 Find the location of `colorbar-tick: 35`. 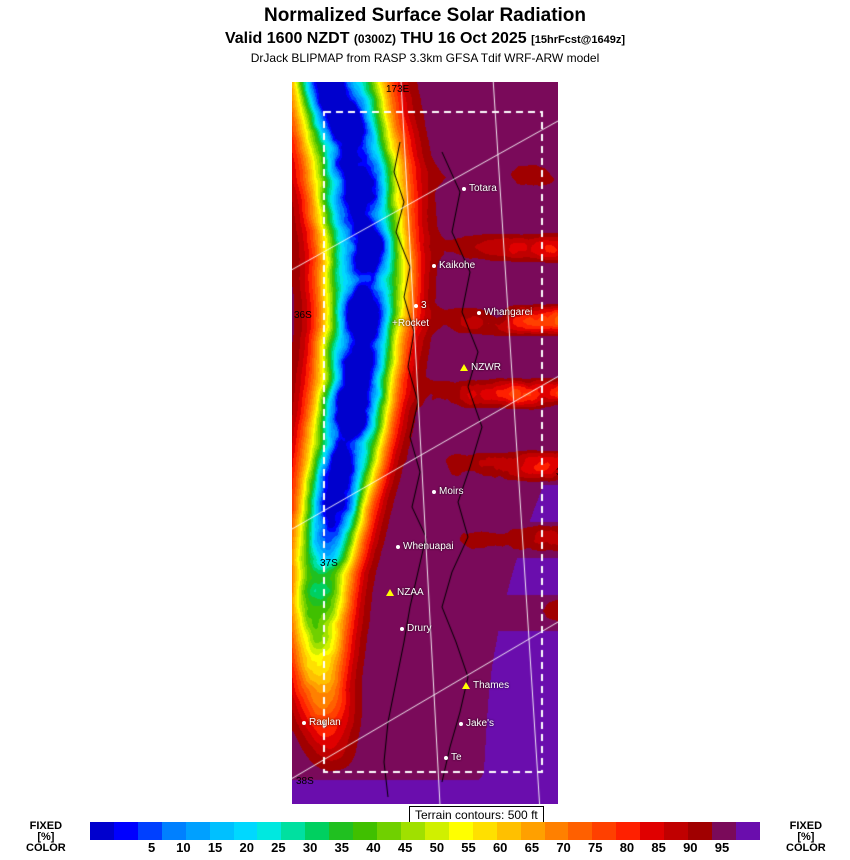

colorbar-tick: 35 is located at coordinates (342, 847).